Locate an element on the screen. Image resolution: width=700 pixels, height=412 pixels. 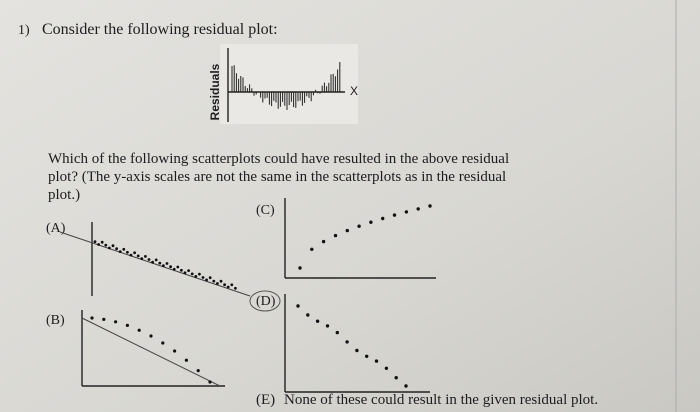
option-label: (E) is located at coordinates (265, 400).